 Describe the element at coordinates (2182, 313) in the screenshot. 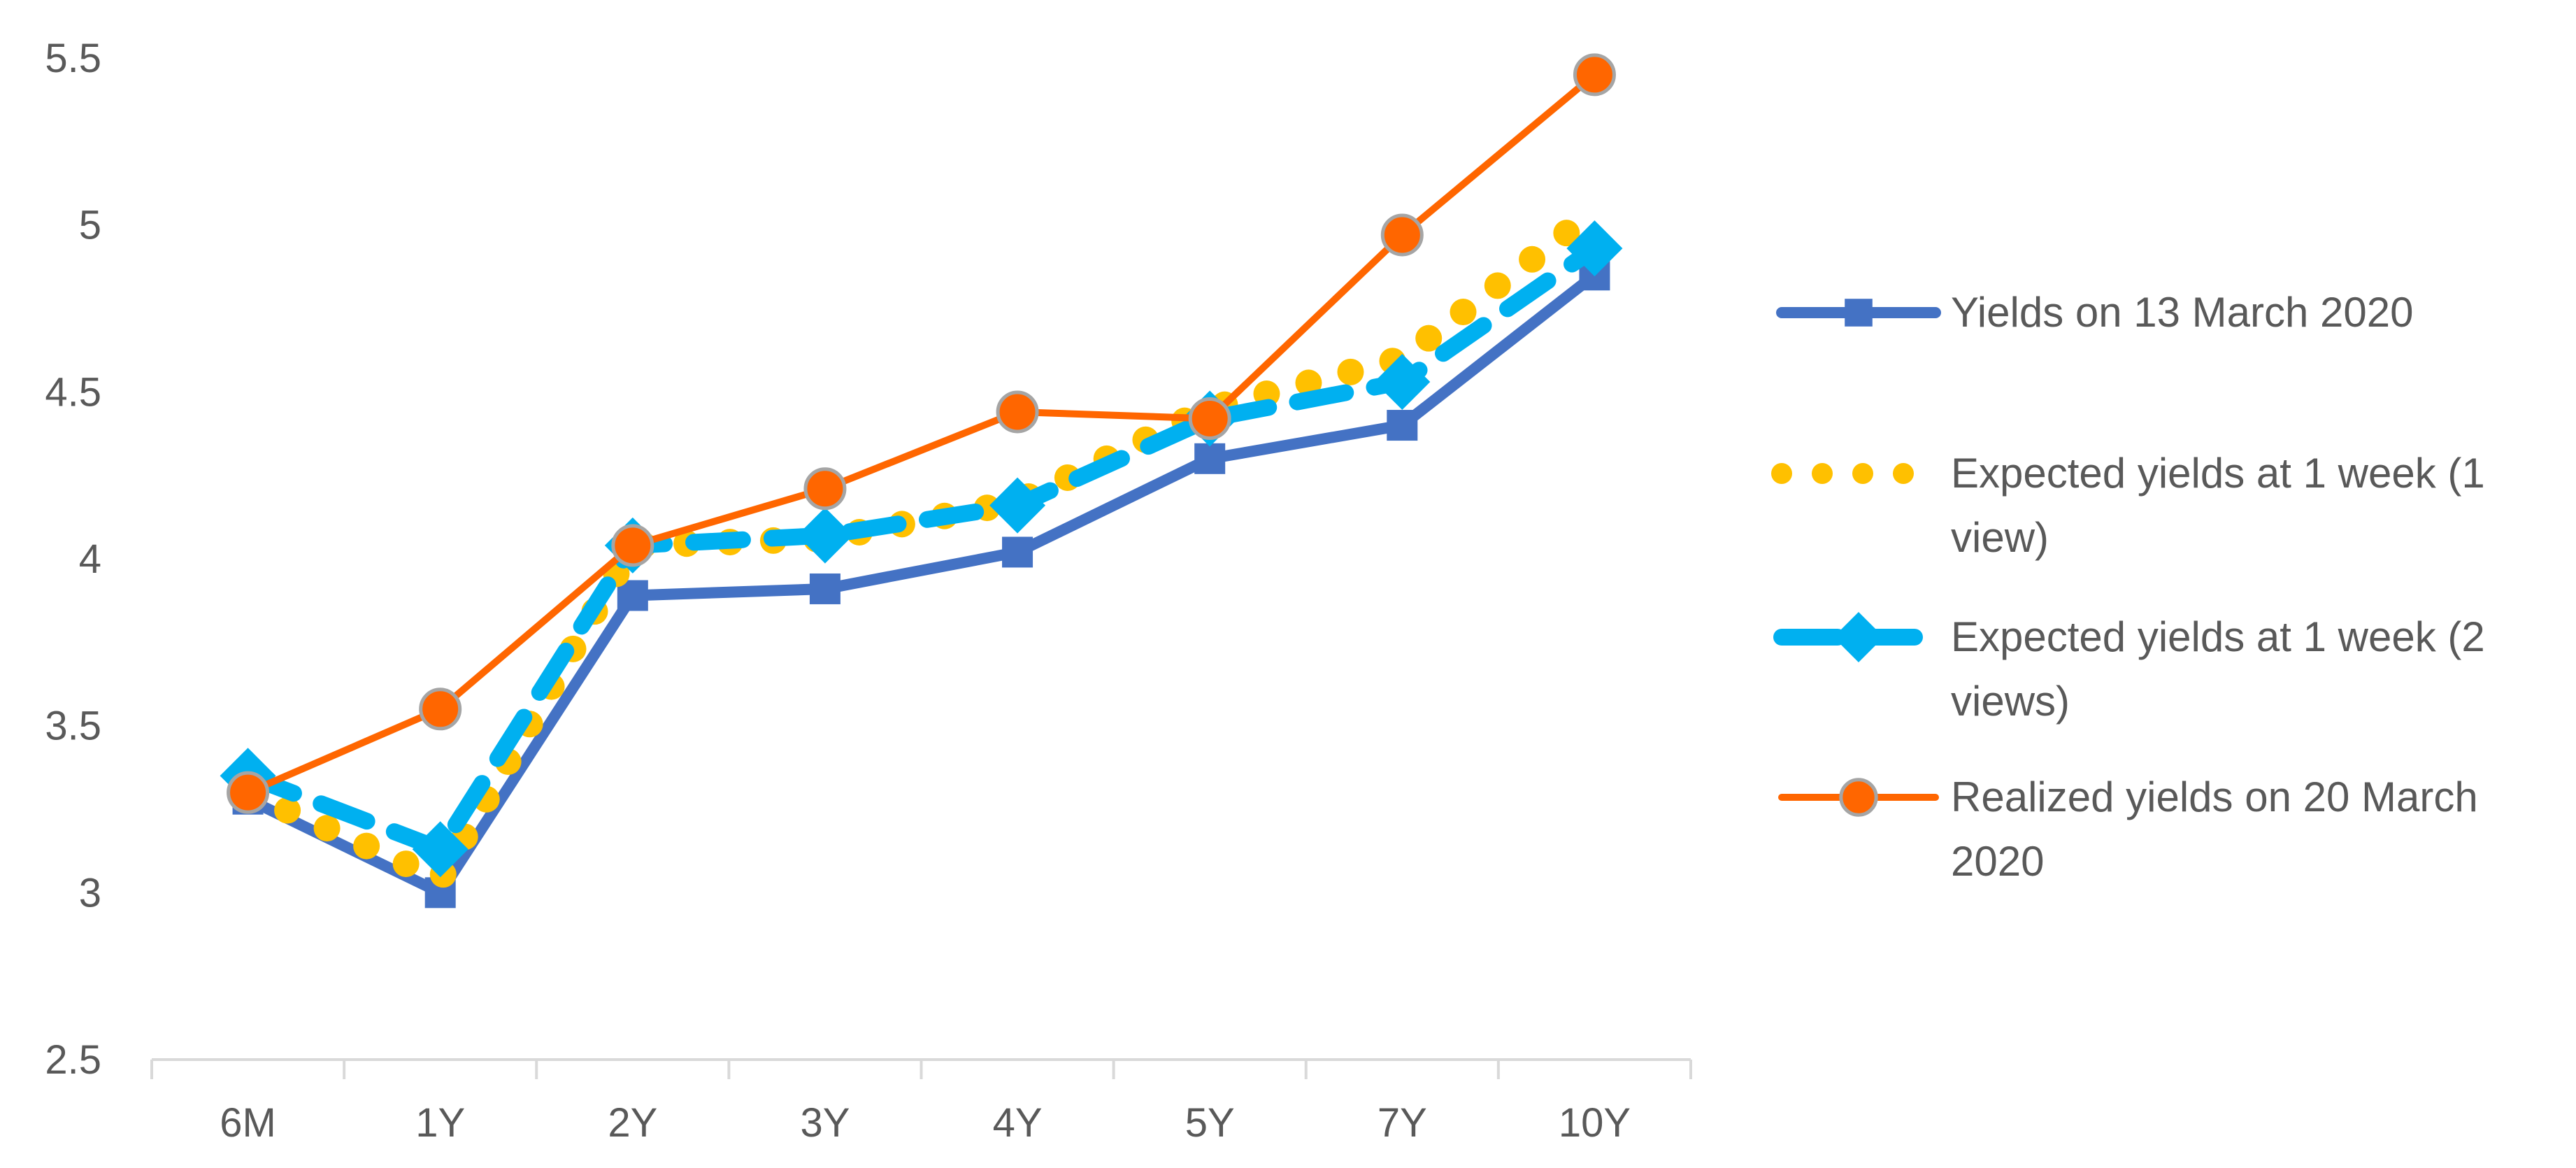

I see `legend-label: Yields on 13 March 2020` at that location.